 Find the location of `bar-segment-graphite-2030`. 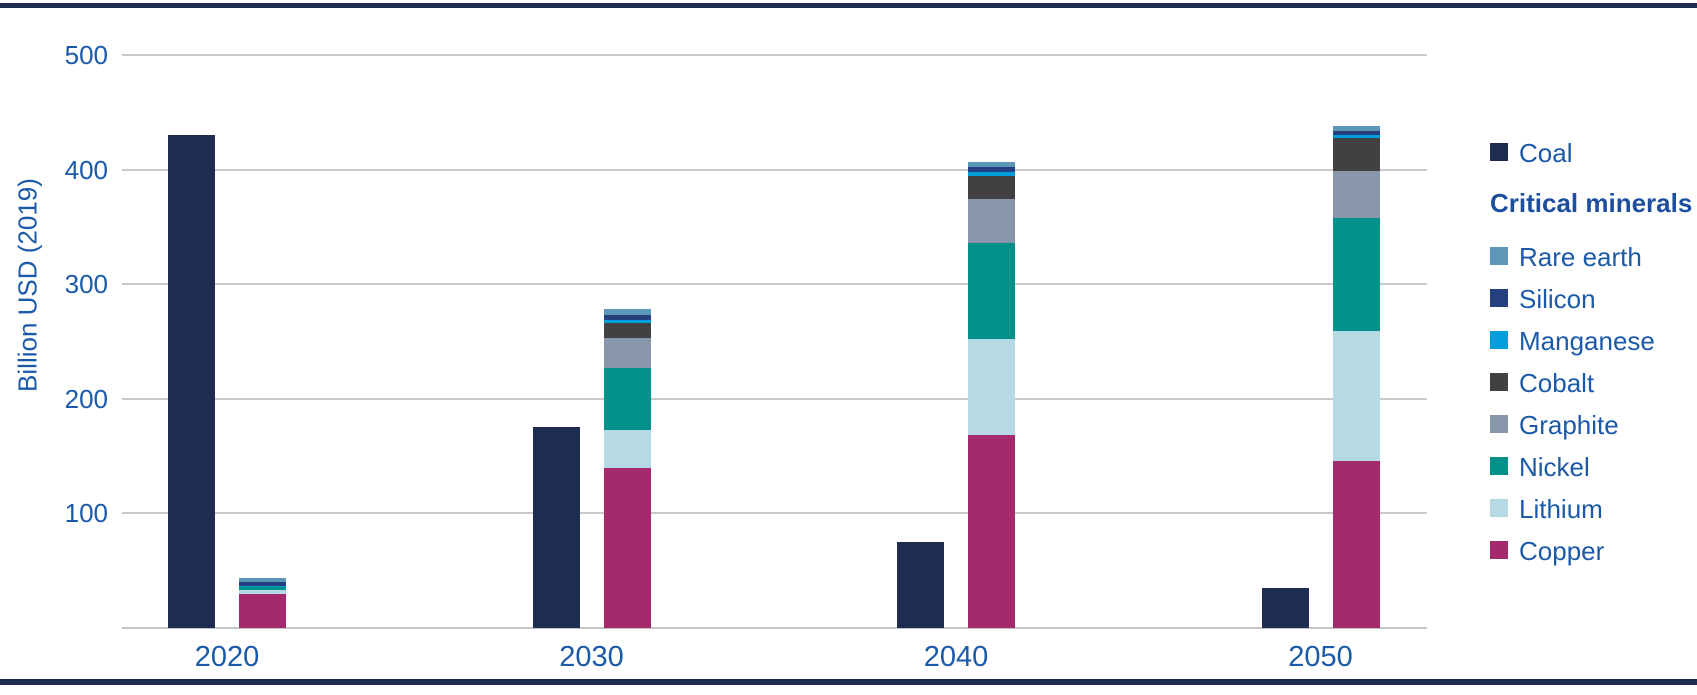

bar-segment-graphite-2030 is located at coordinates (627, 353).